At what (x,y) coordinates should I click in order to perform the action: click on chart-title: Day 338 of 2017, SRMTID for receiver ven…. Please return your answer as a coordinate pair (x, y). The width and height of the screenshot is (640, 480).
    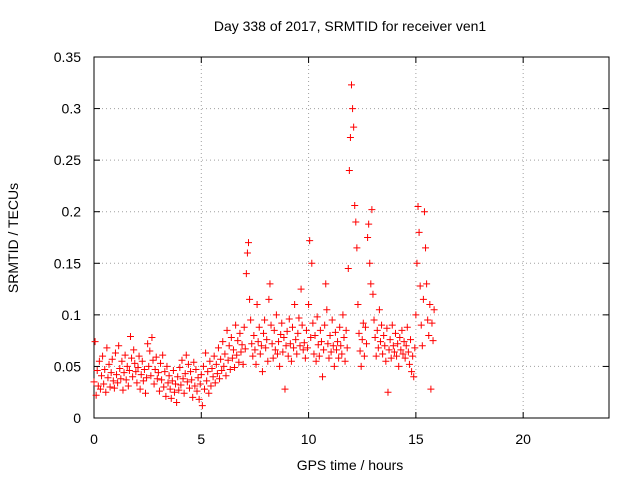
    Looking at the image, I should click on (350, 26).